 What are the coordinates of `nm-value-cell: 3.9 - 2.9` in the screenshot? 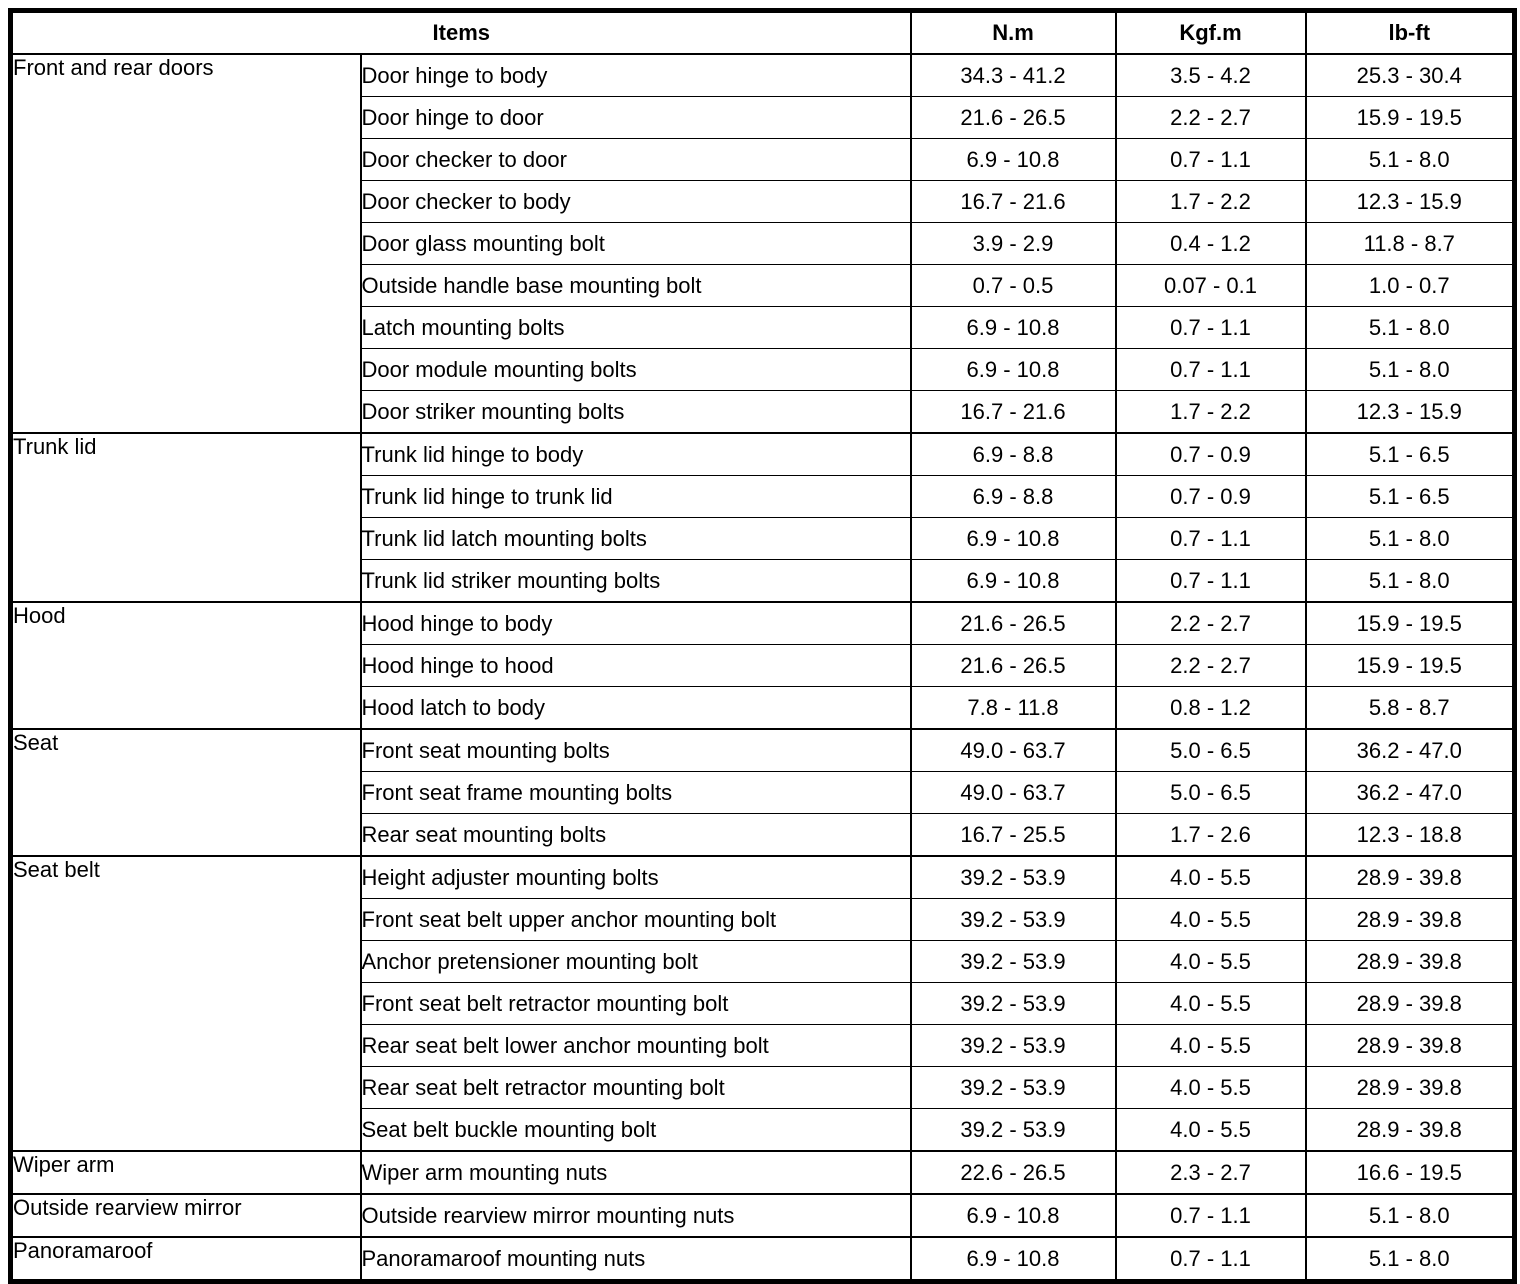 It's located at (1013, 243).